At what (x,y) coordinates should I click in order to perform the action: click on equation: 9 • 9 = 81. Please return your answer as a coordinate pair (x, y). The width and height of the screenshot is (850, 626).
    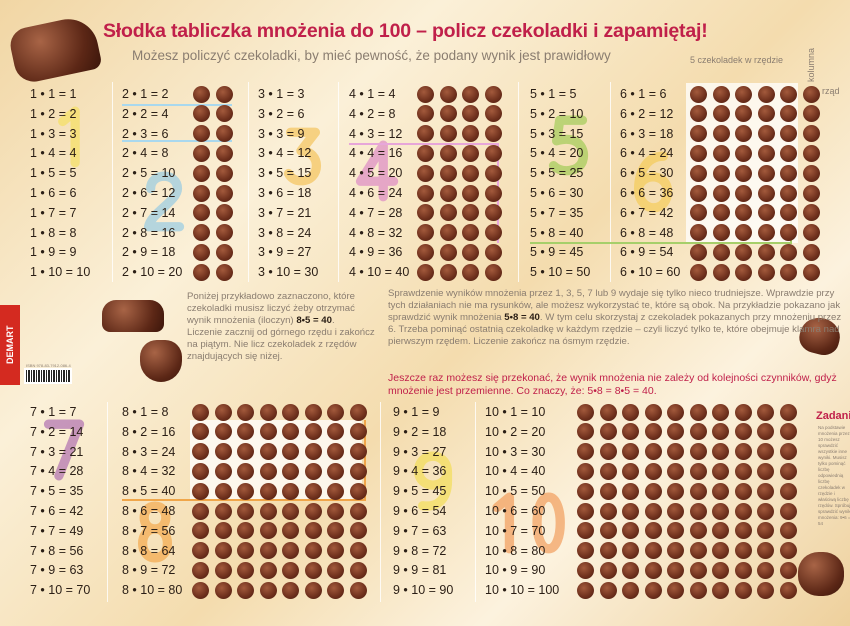
    Looking at the image, I should click on (420, 570).